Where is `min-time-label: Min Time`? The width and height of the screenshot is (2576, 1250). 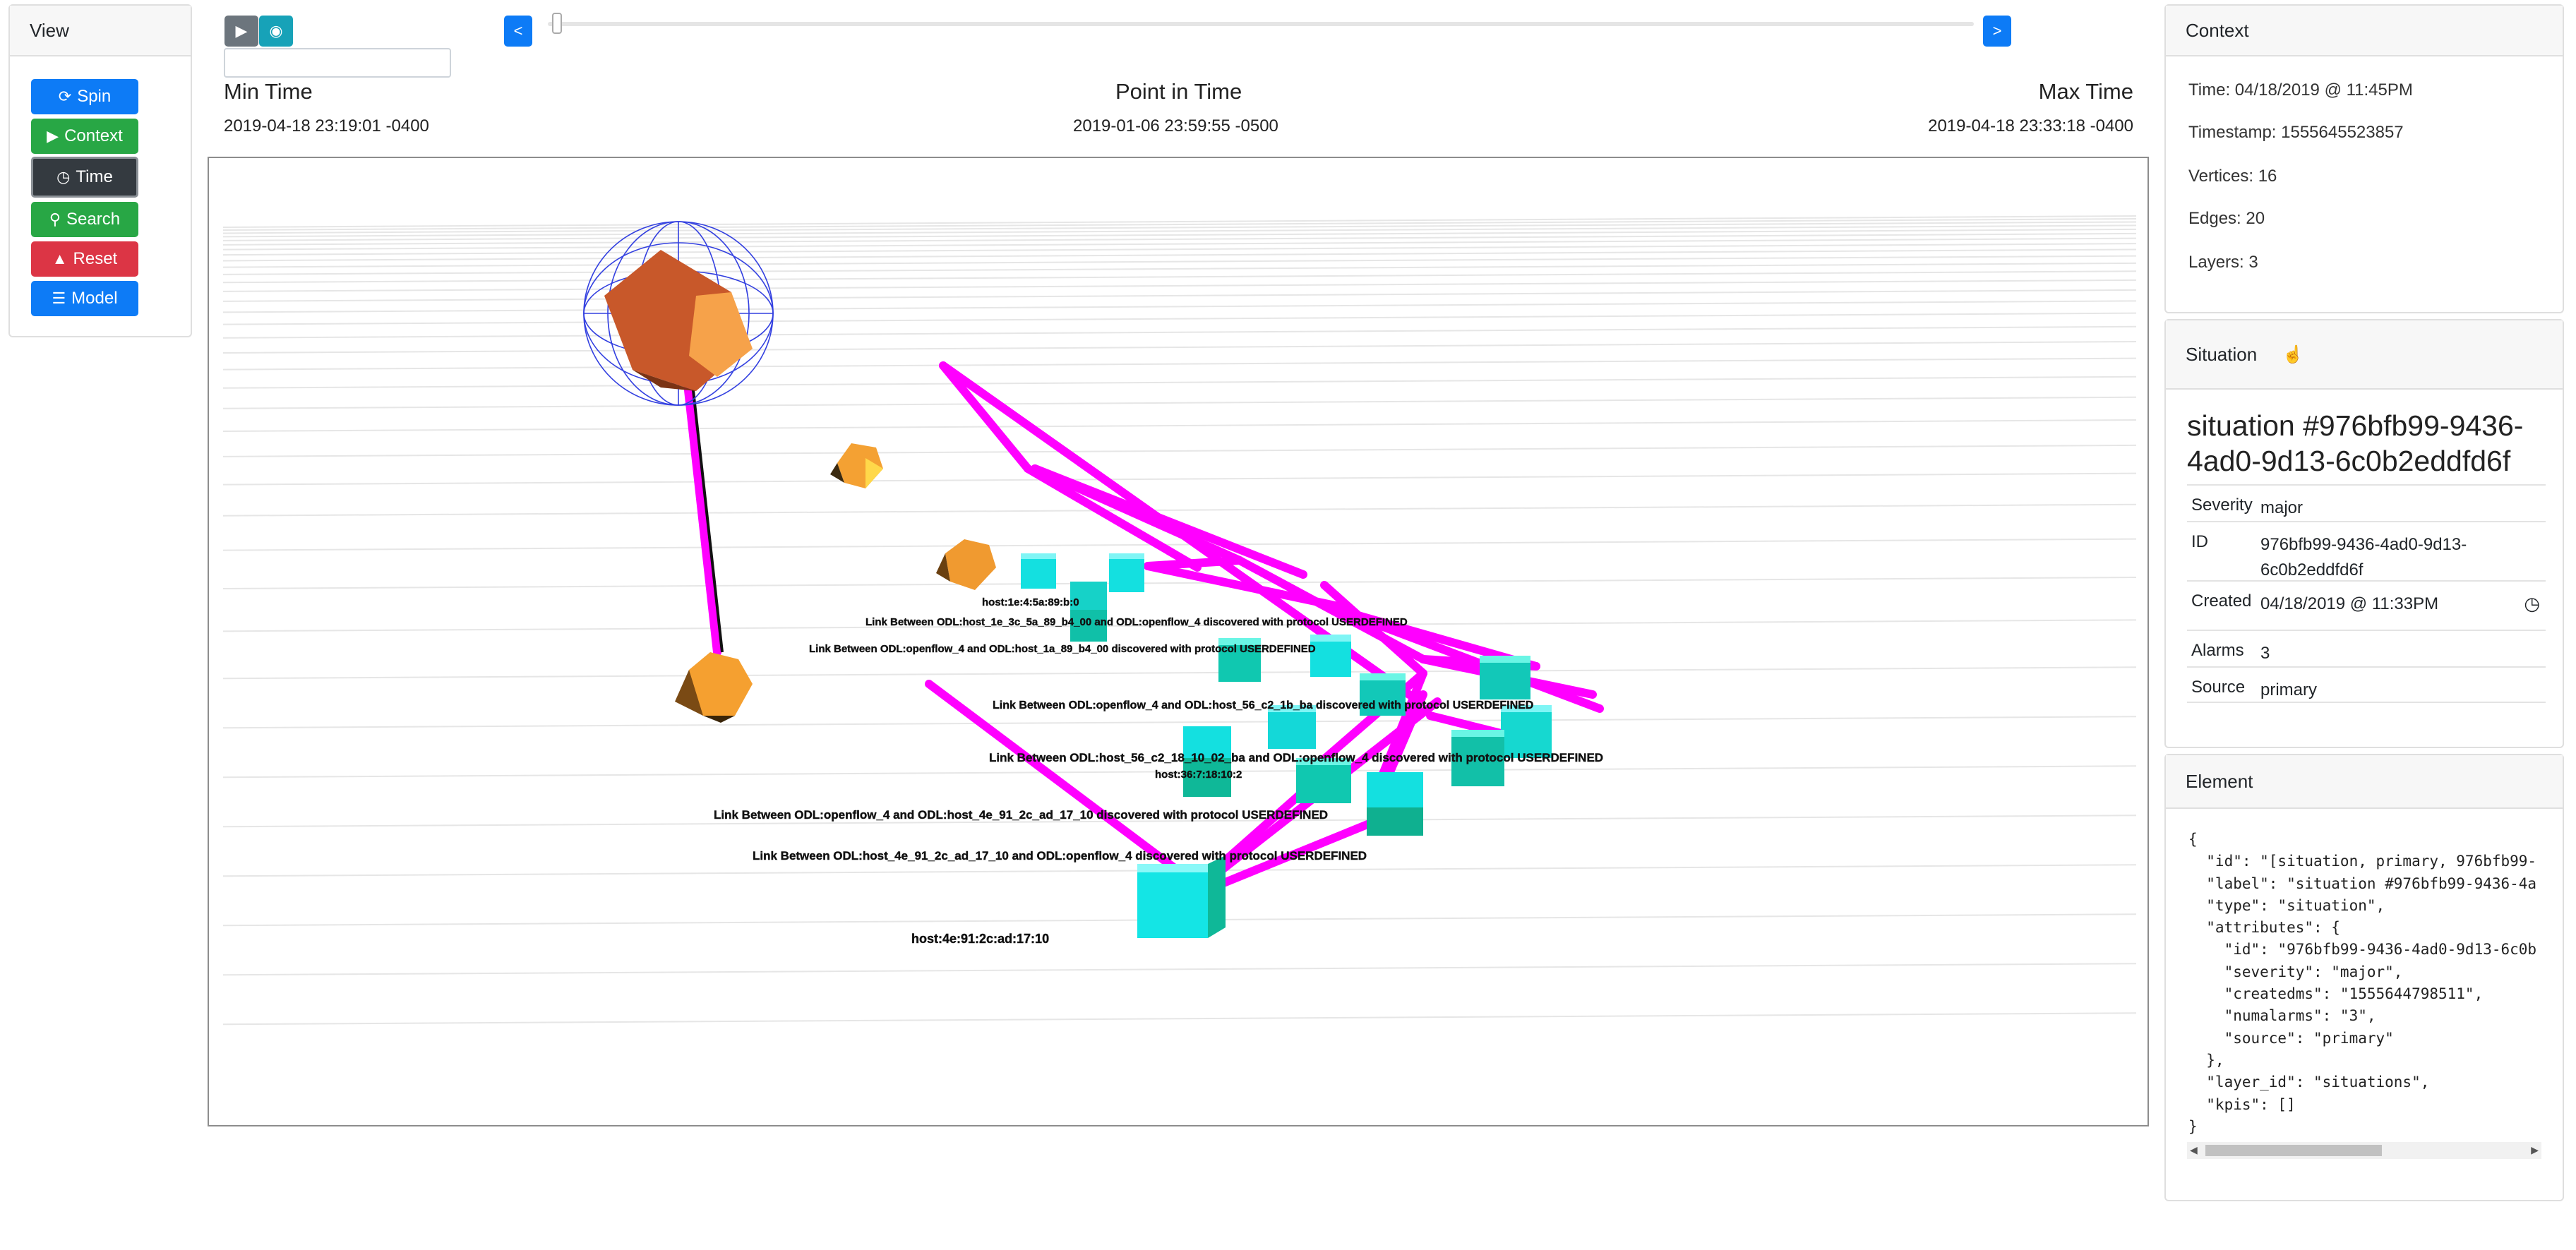
min-time-label: Min Time is located at coordinates (268, 91).